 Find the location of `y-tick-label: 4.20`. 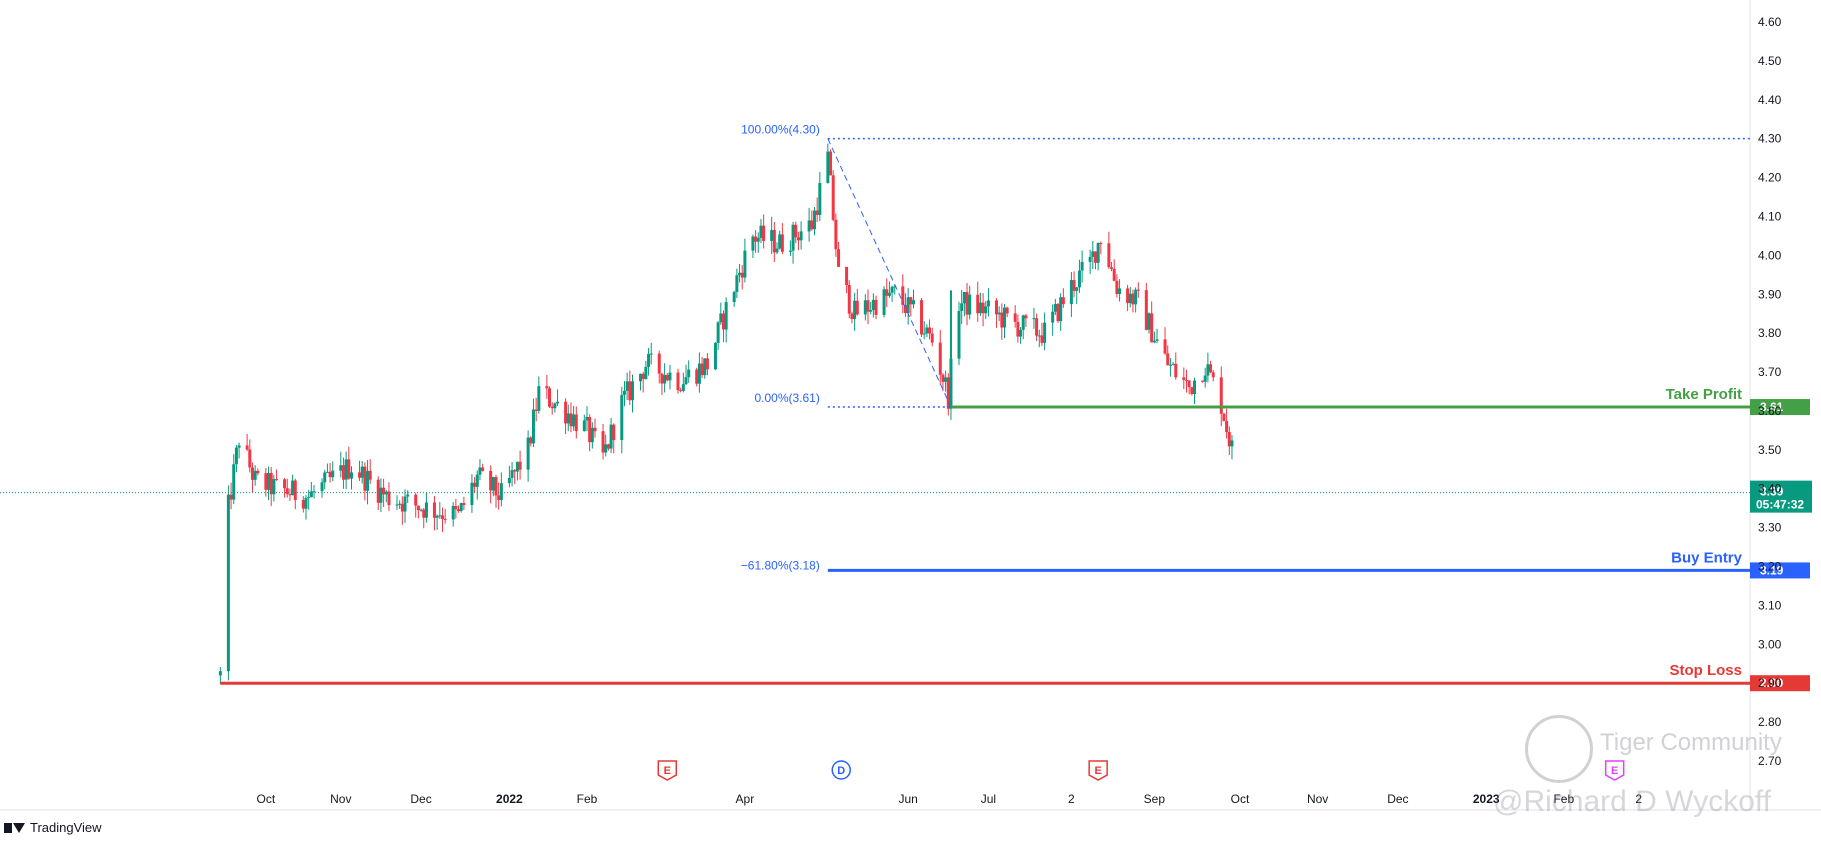

y-tick-label: 4.20 is located at coordinates (1770, 178).